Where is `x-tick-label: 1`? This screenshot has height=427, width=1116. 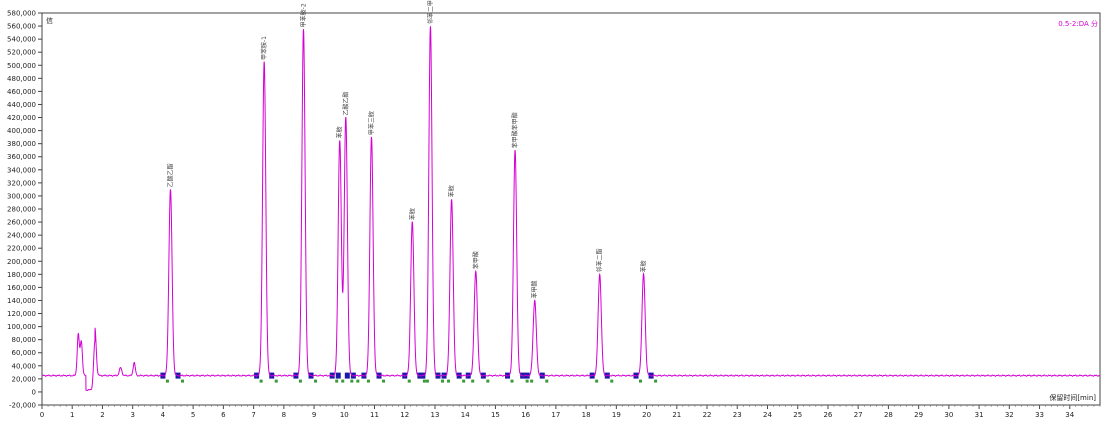 x-tick-label: 1 is located at coordinates (72, 415).